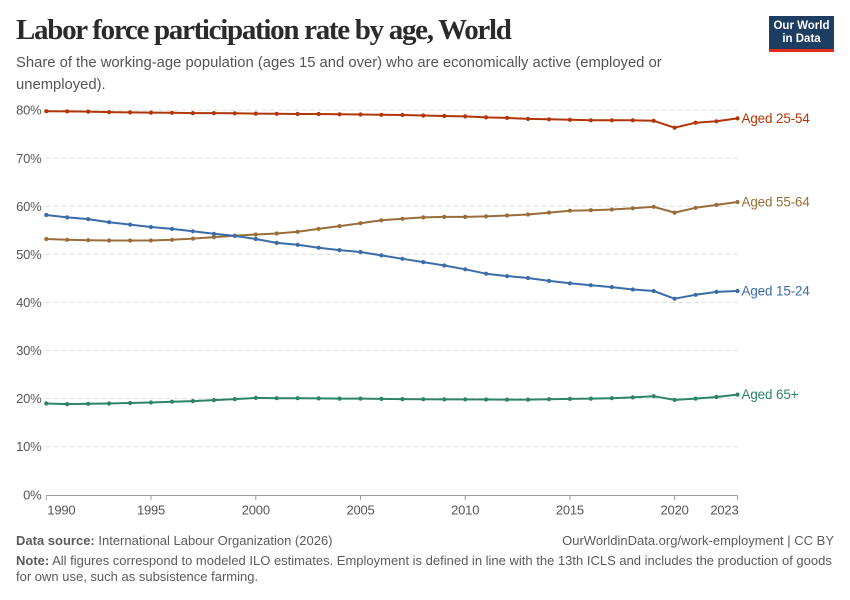 The width and height of the screenshot is (850, 600). Describe the element at coordinates (61, 509) in the screenshot. I see `svg-text: 1990` at that location.